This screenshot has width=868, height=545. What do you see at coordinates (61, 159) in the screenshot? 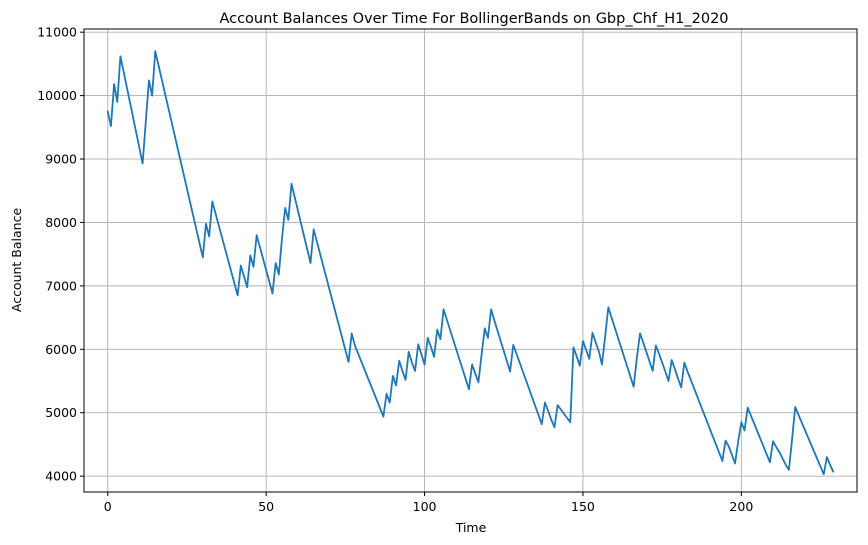
I see `y-tick-label: 9000` at bounding box center [61, 159].